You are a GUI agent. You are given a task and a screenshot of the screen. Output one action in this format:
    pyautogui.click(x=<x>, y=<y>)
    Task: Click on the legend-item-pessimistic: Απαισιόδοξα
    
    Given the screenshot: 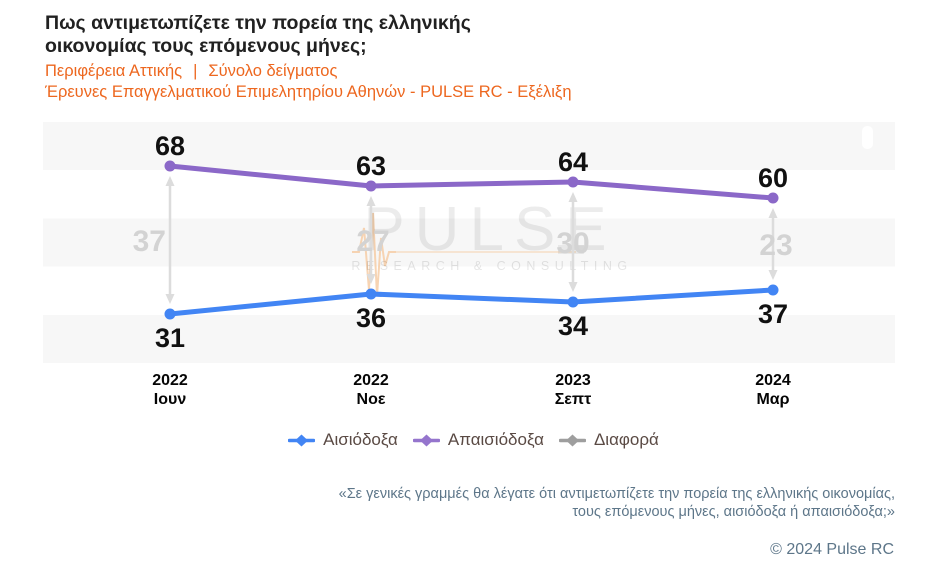 What is the action you would take?
    pyautogui.click(x=478, y=440)
    